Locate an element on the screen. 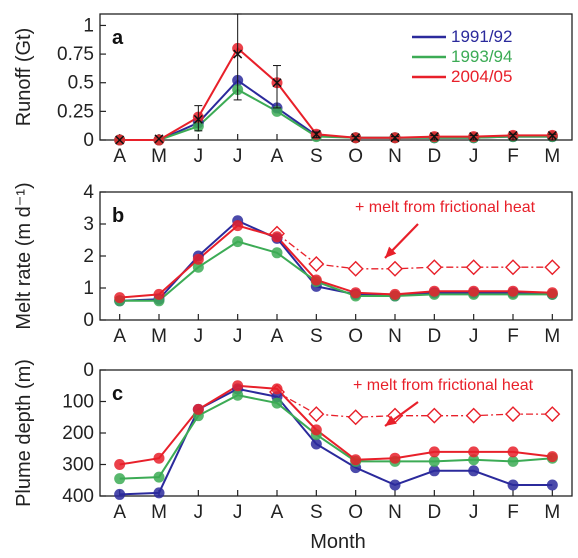 The width and height of the screenshot is (578, 558). y-tick-label: 300 is located at coordinates (78, 465).